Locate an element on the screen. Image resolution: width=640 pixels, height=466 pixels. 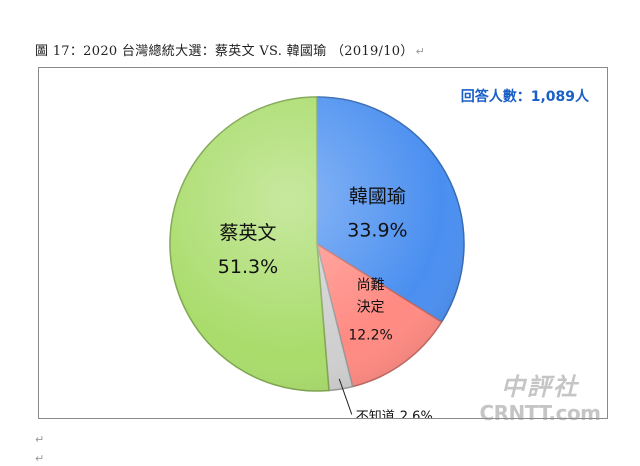
figure-caption-text: 圖 17：2020 台灣總統大選：蔡英文 VS. 韓國瑜 （2019/10） is located at coordinates (224, 51).